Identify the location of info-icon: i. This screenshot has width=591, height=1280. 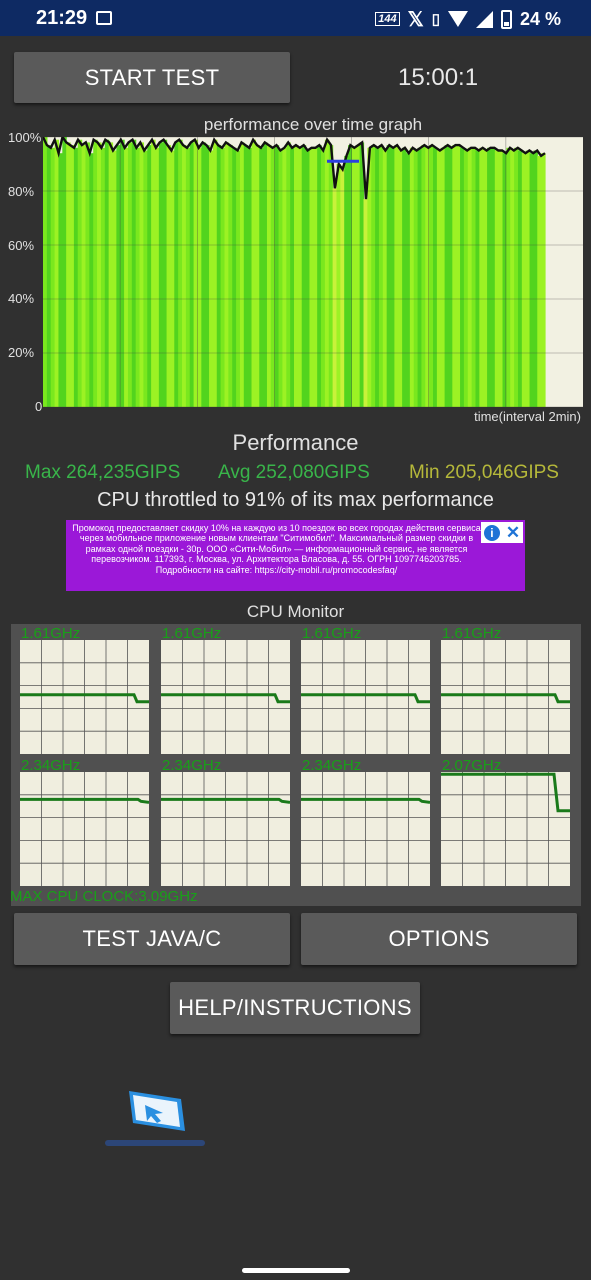
(491, 532).